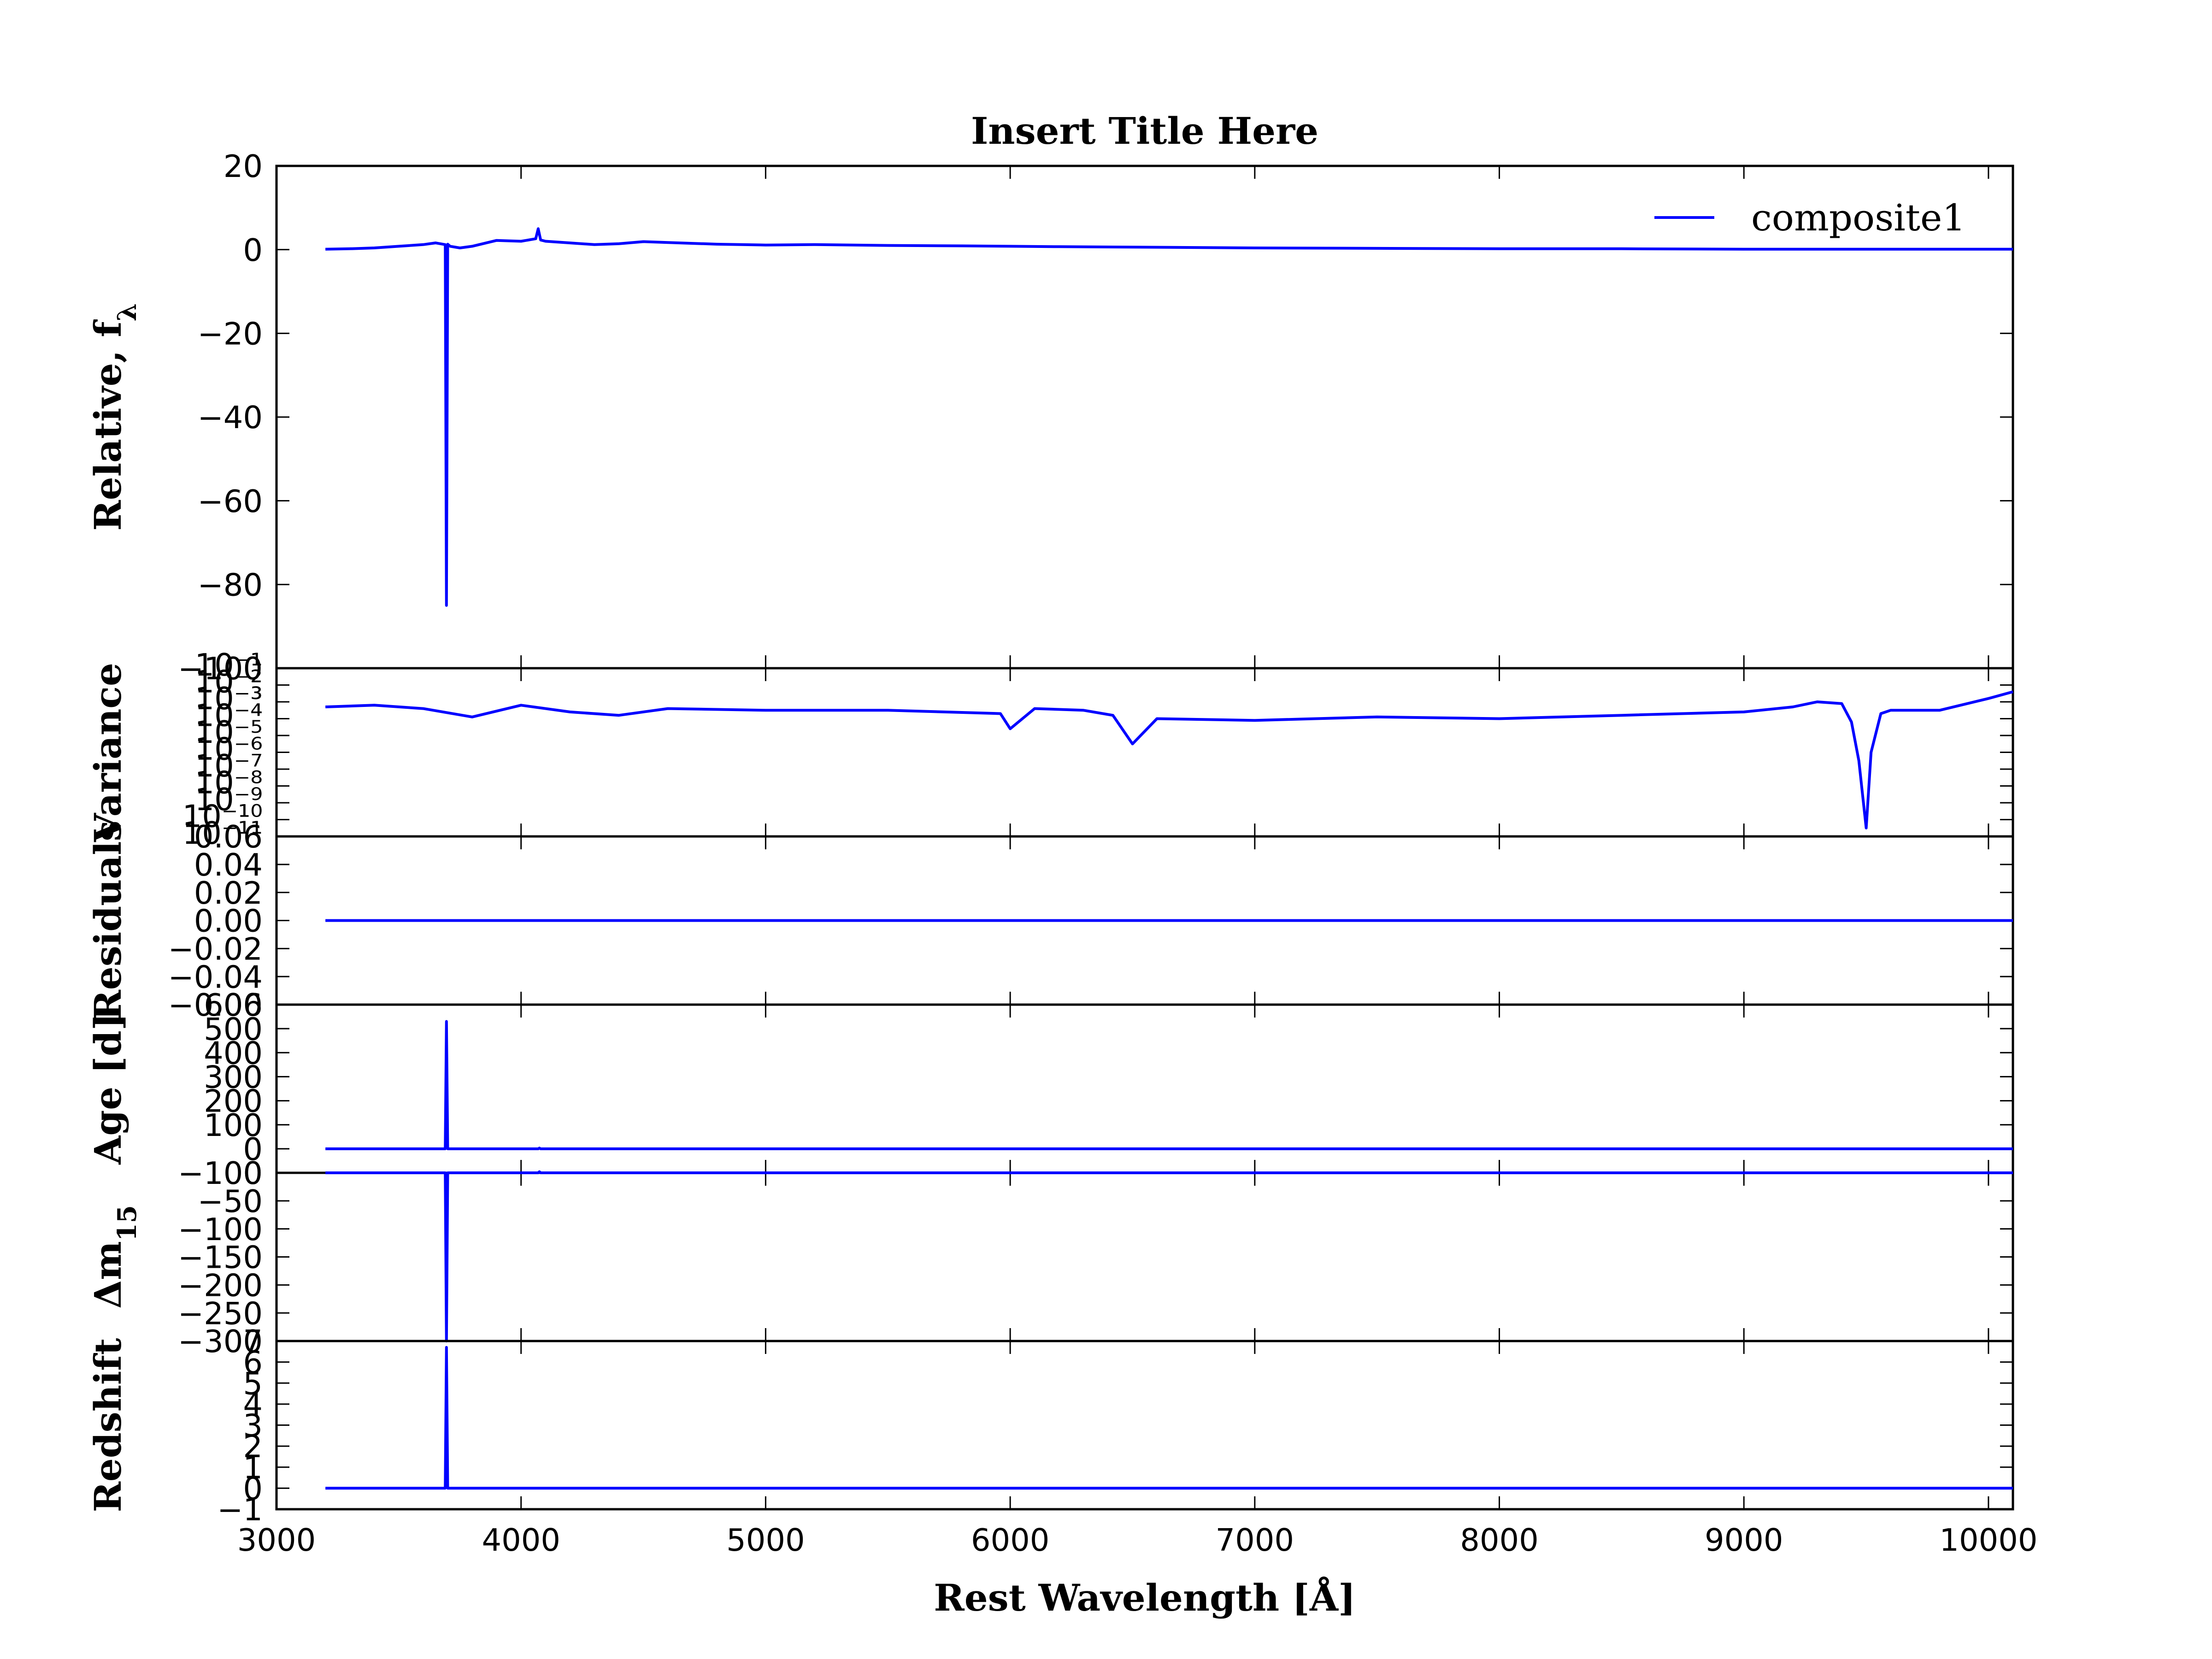 This screenshot has height=1659, width=2212. Describe the element at coordinates (765, 1540) in the screenshot. I see `x-tick-label: 5000` at that location.